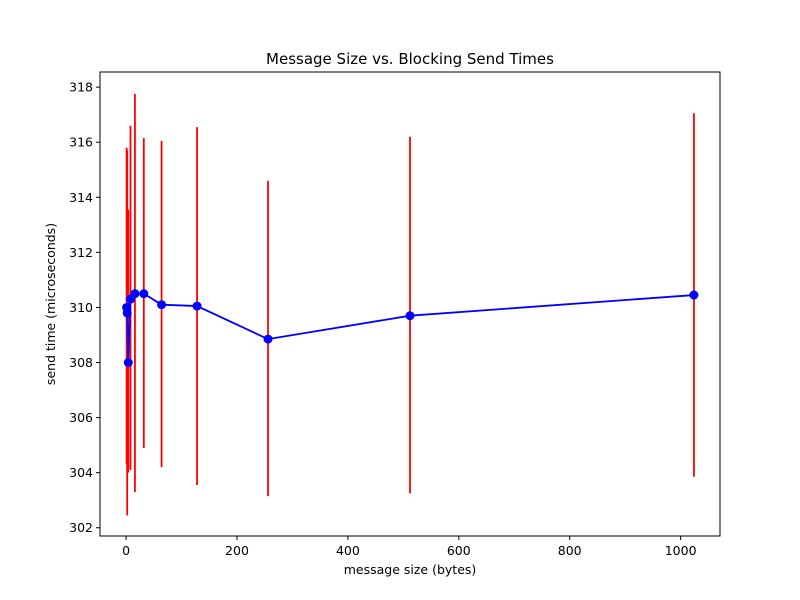 Image resolution: width=800 pixels, height=600 pixels. Describe the element at coordinates (81, 362) in the screenshot. I see `y-tick-label: 308` at that location.